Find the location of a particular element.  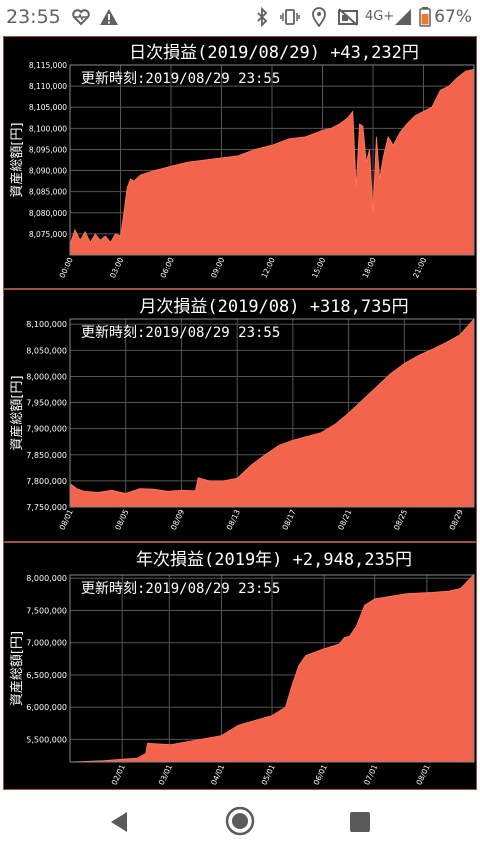

x-tick-label: 08/01 is located at coordinates (422, 775).